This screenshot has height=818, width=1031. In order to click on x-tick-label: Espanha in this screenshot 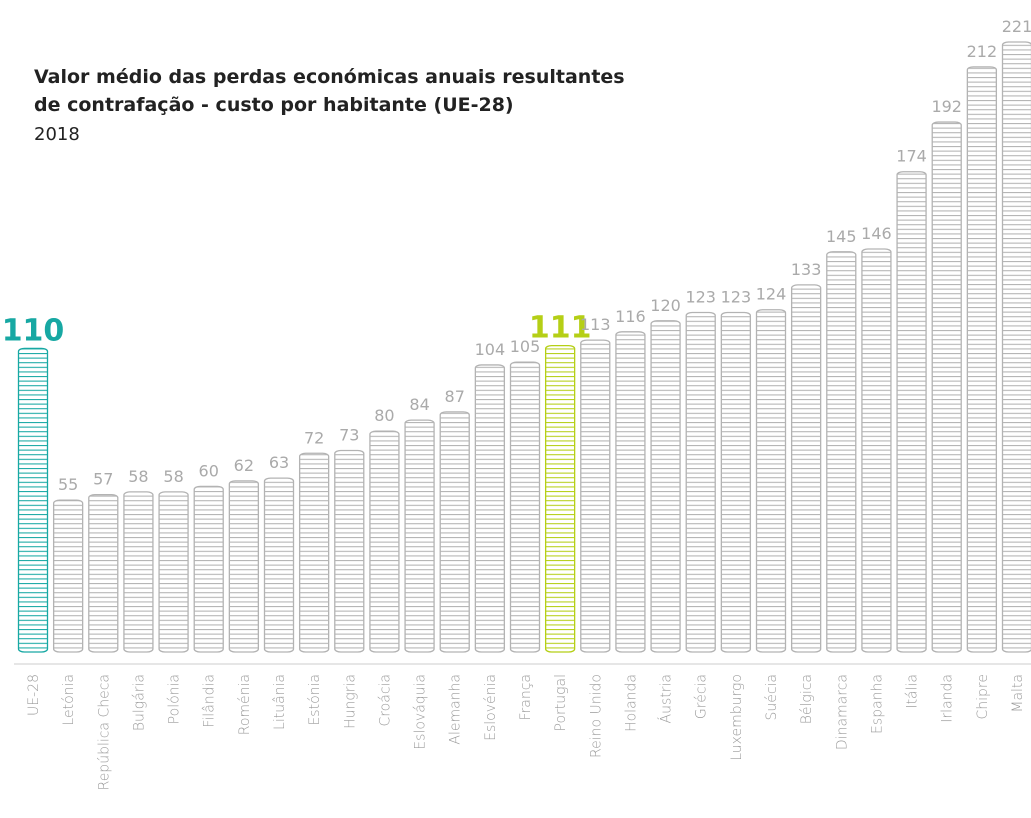, I will do `click(877, 704)`.